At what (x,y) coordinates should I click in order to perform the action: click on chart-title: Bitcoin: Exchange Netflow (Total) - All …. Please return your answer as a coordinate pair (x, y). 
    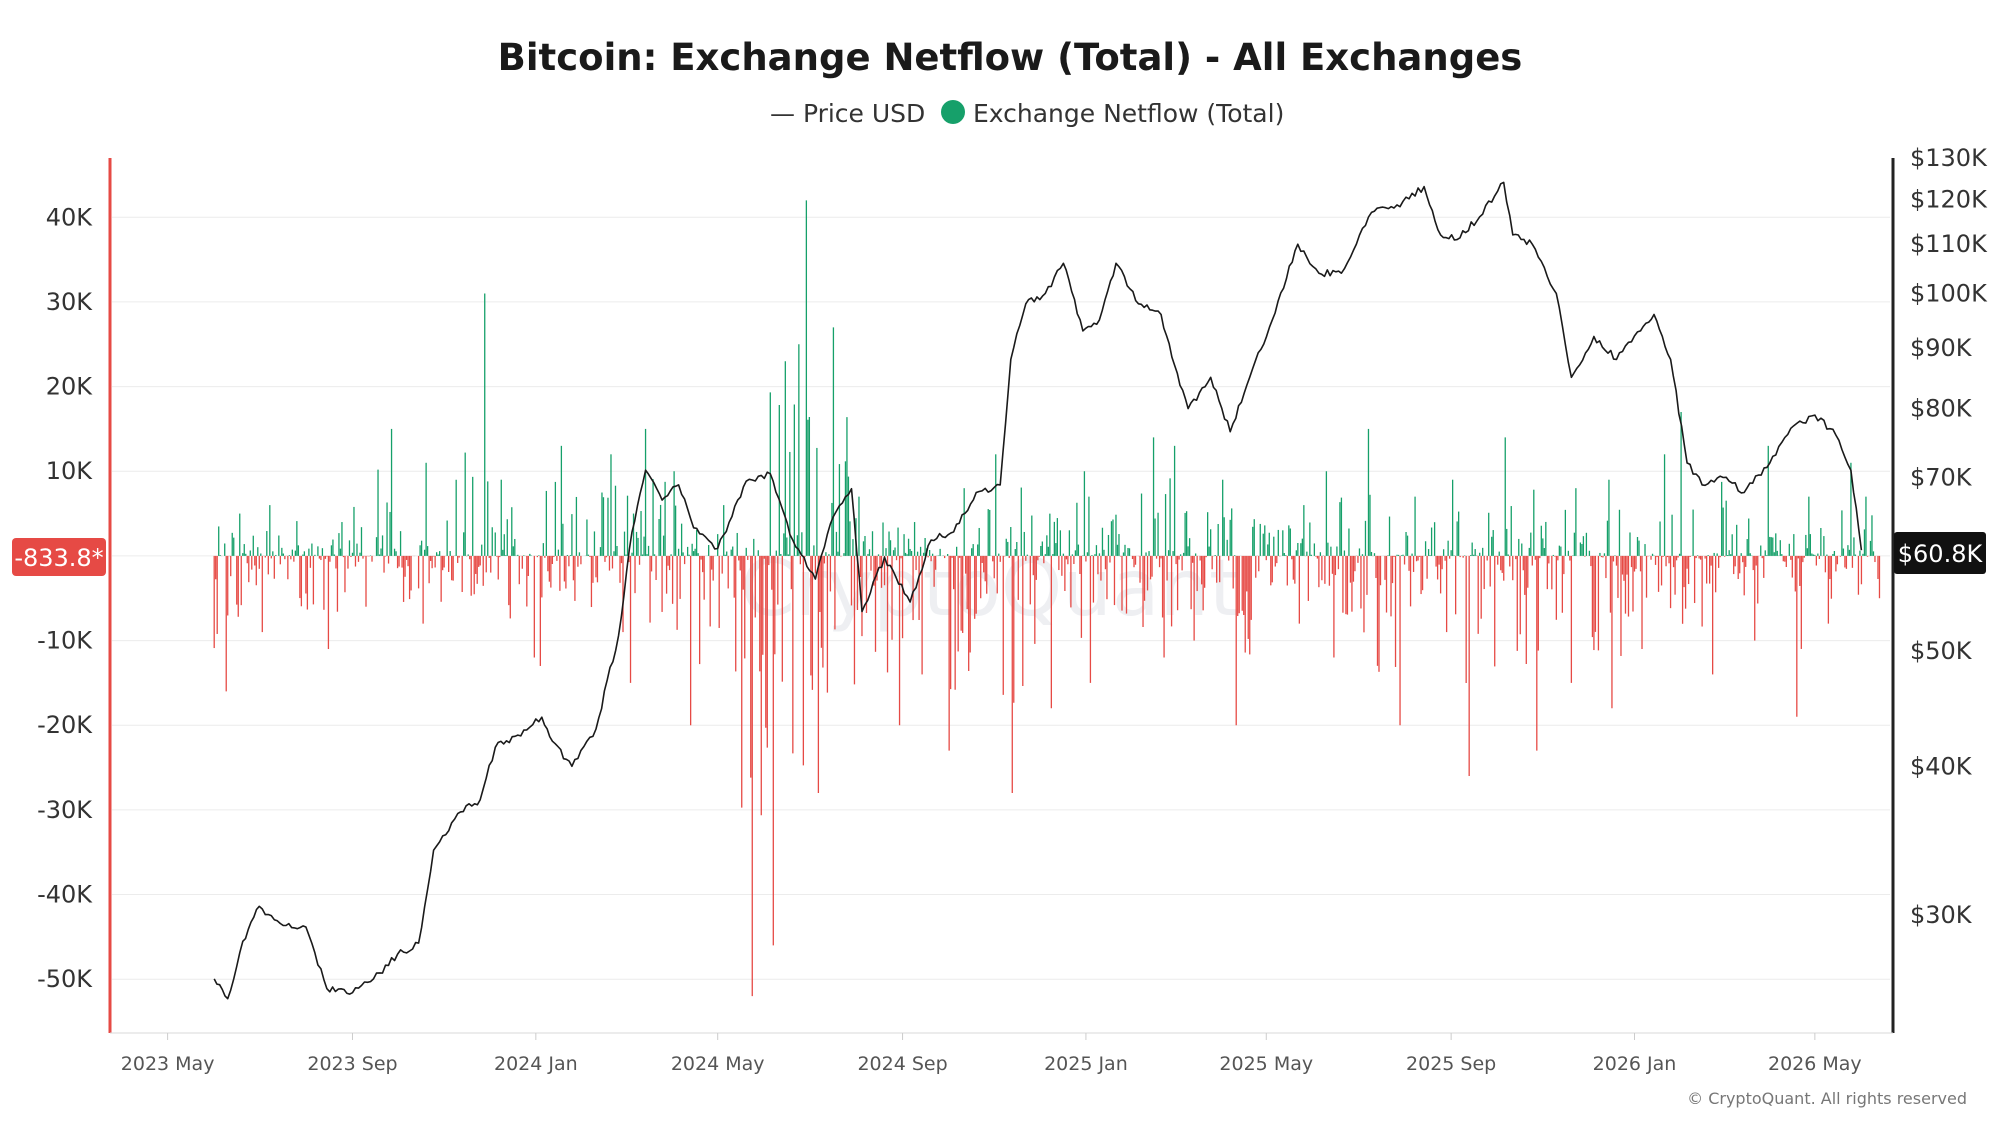
    Looking at the image, I should click on (1010, 57).